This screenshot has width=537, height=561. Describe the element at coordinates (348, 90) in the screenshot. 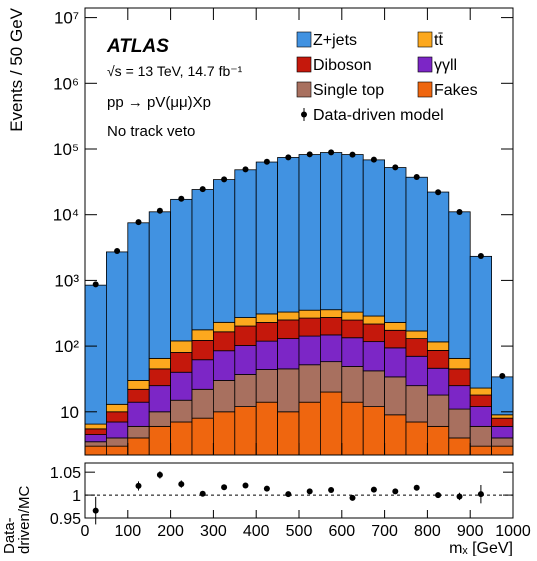

I see `legend-label: Single top` at that location.